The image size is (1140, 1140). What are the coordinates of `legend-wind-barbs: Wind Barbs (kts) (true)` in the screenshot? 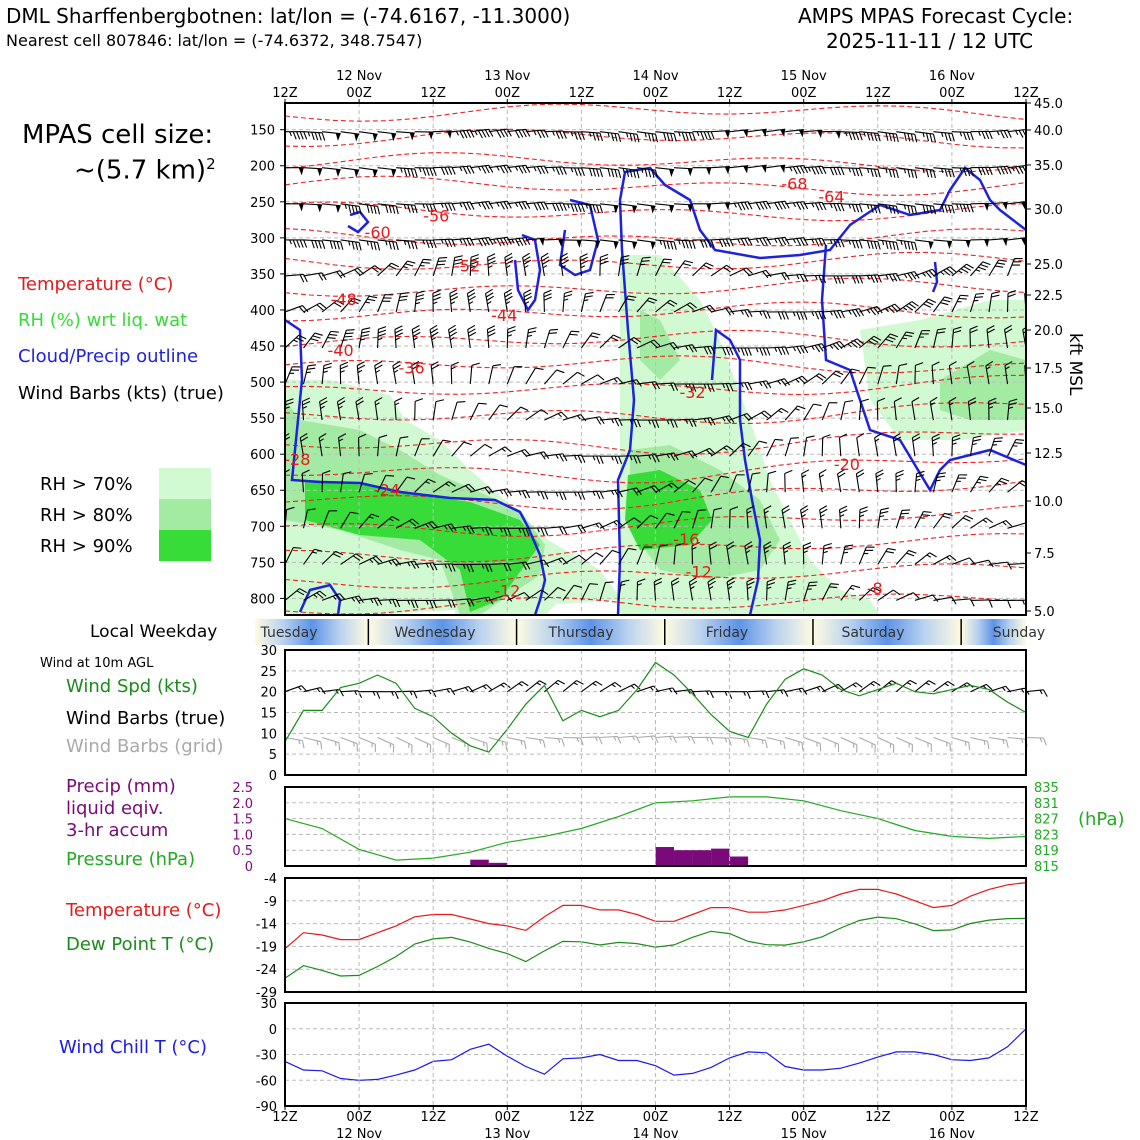 It's located at (121, 393).